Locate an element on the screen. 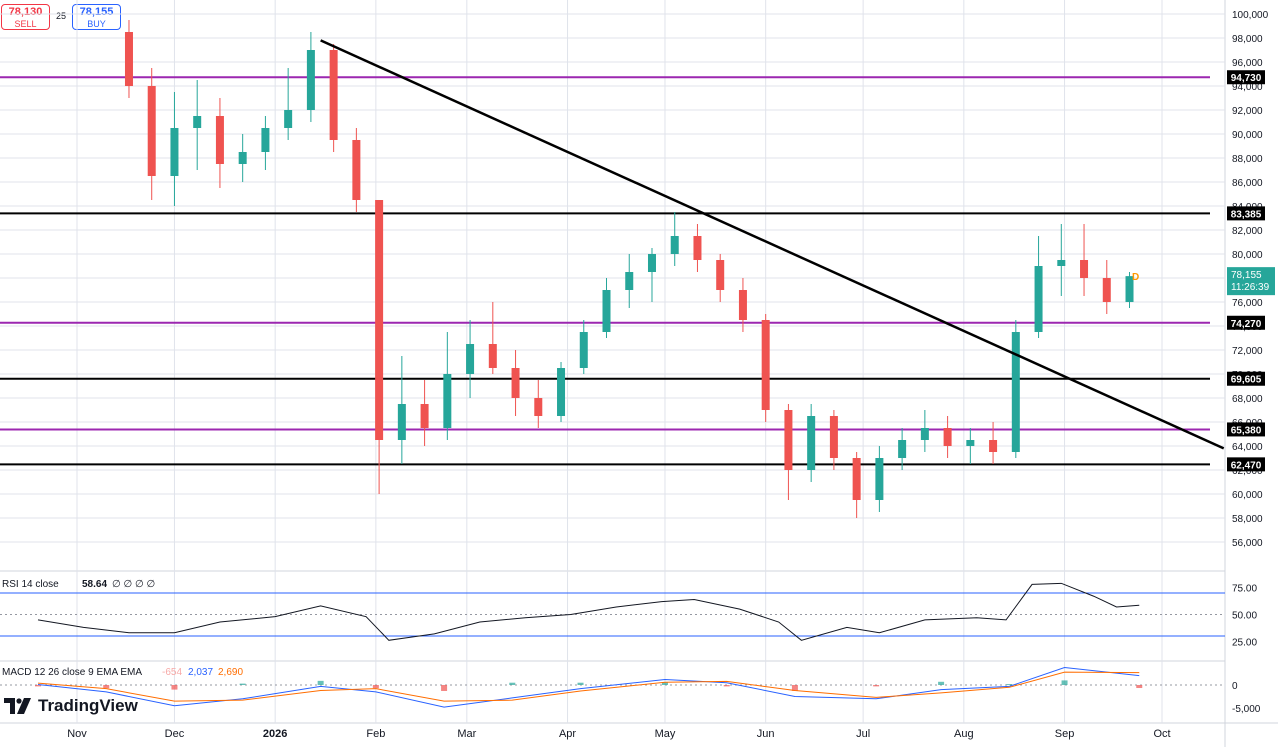 This screenshot has height=747, width=1278. level-label: 94,730 is located at coordinates (1246, 78).